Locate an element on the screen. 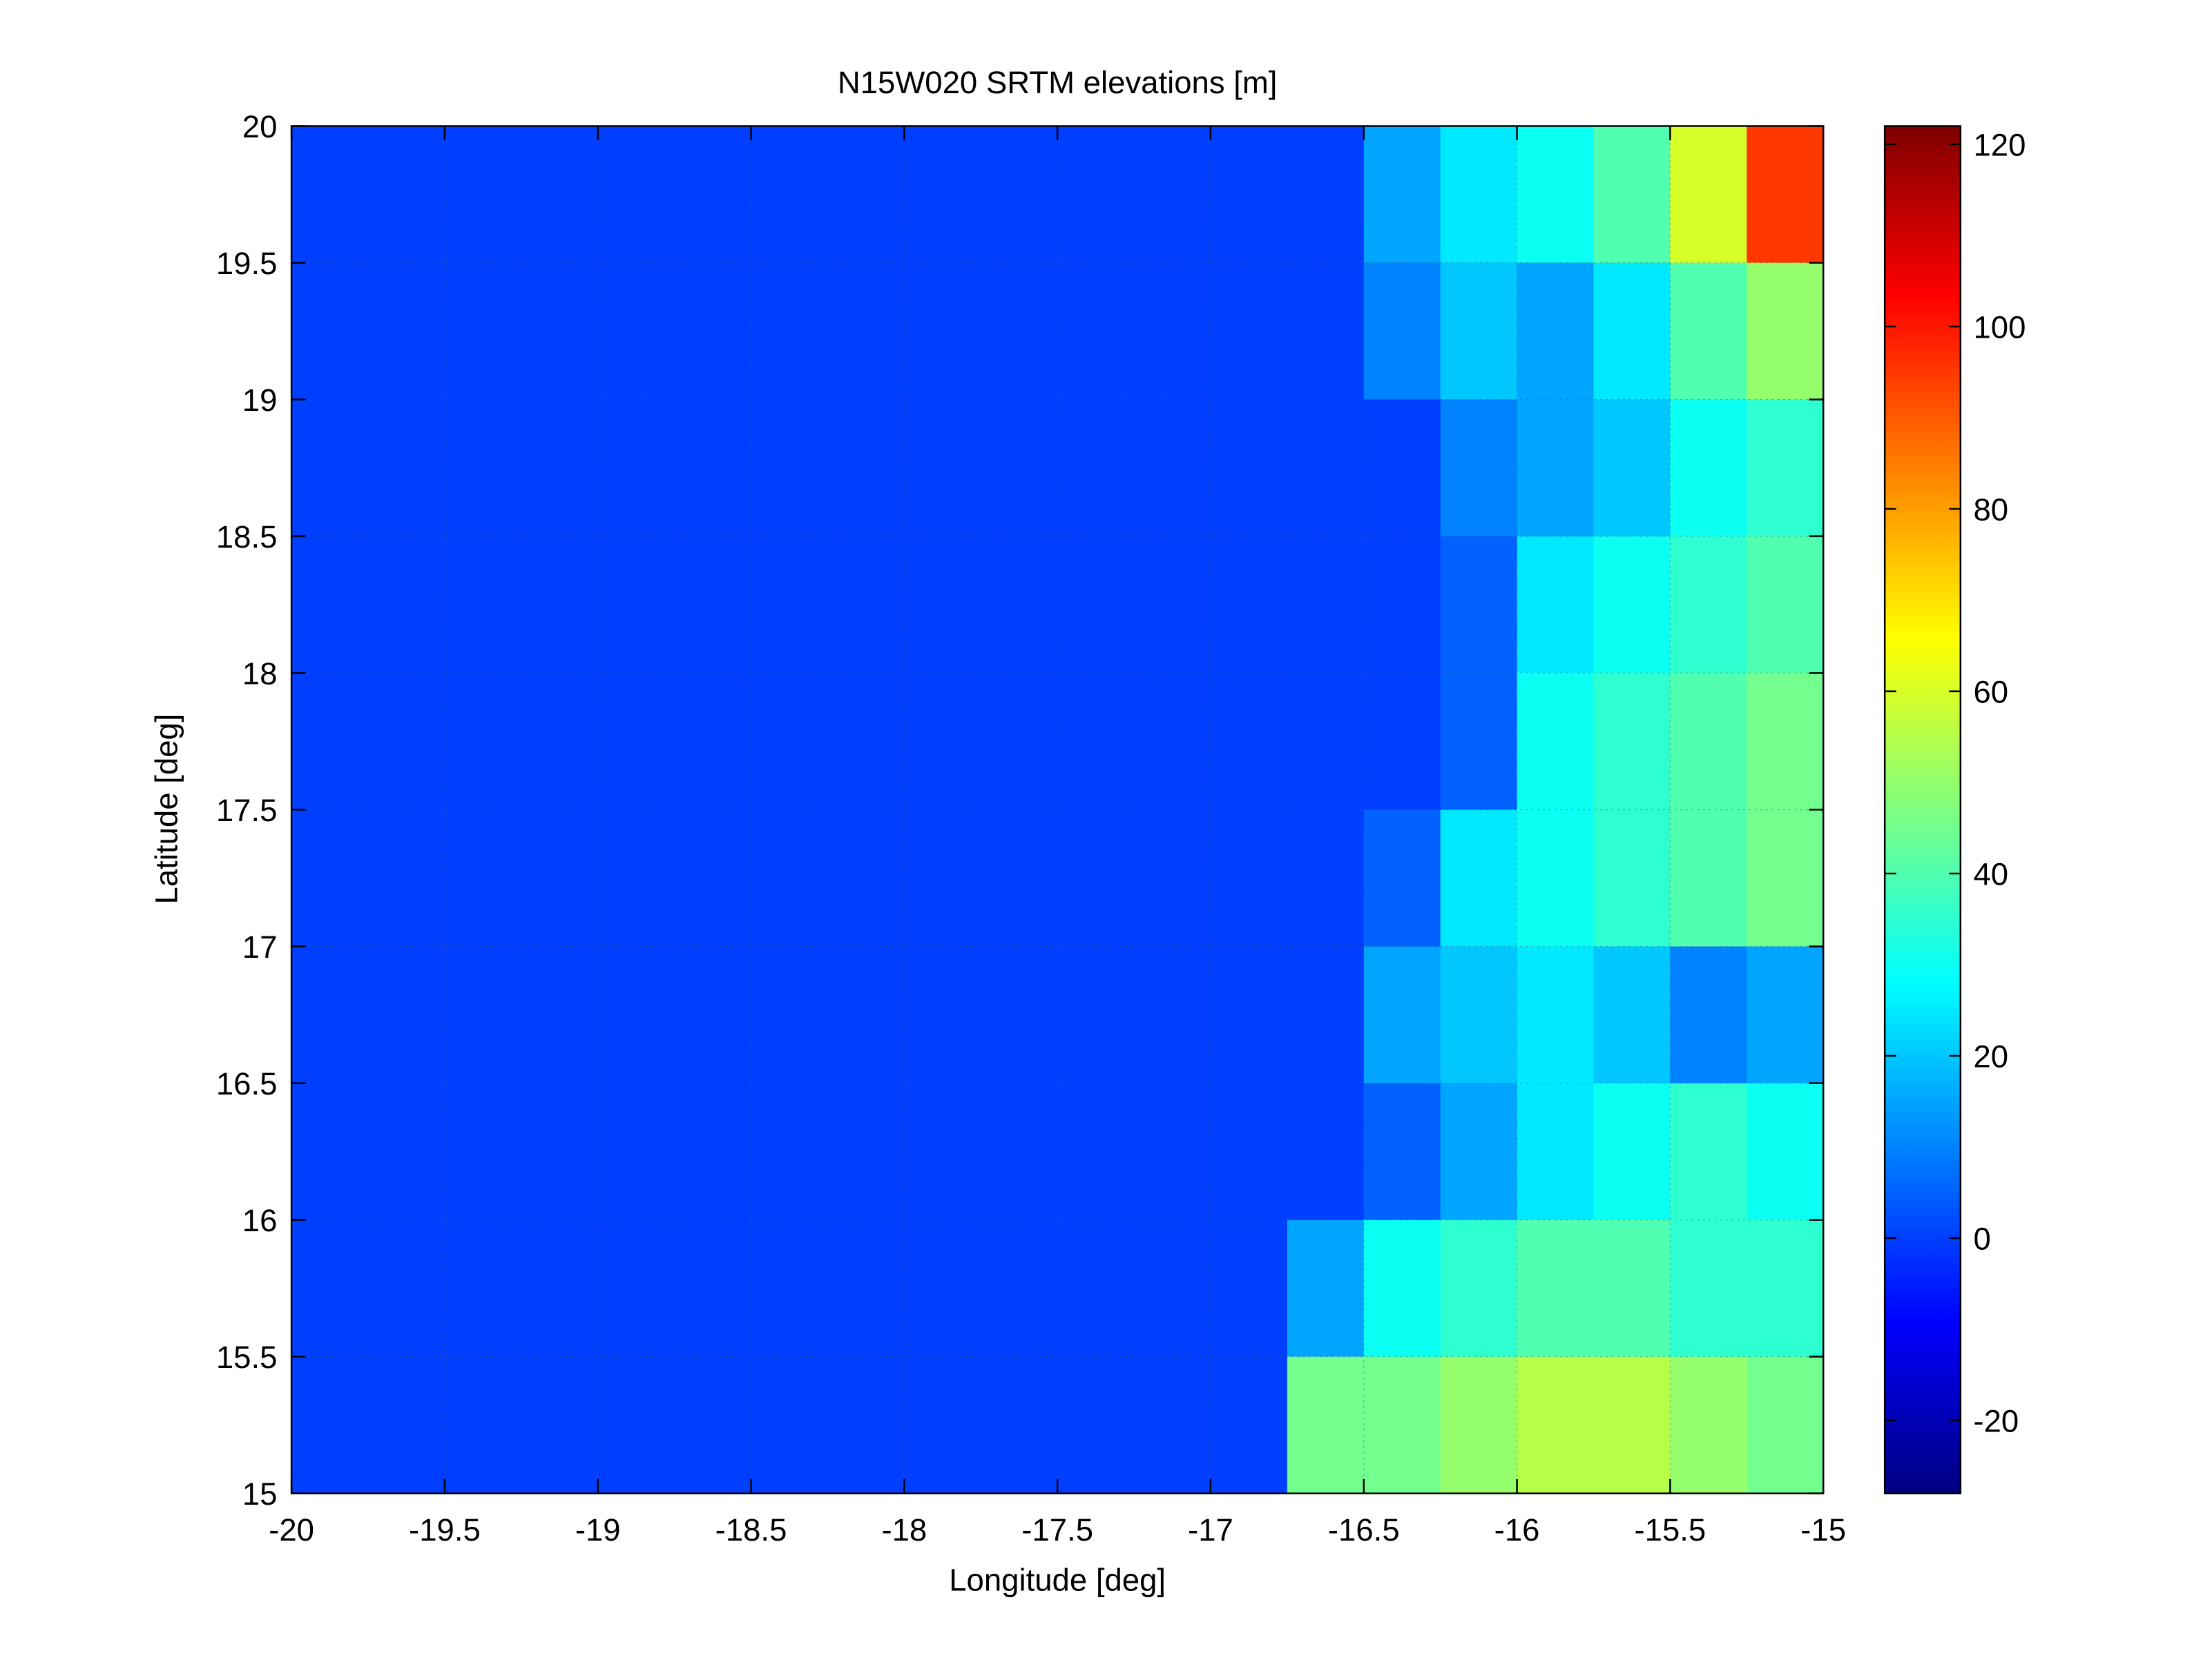 The height and width of the screenshot is (1658, 2212). colorbar-tick-label: 0 is located at coordinates (1981, 1239).